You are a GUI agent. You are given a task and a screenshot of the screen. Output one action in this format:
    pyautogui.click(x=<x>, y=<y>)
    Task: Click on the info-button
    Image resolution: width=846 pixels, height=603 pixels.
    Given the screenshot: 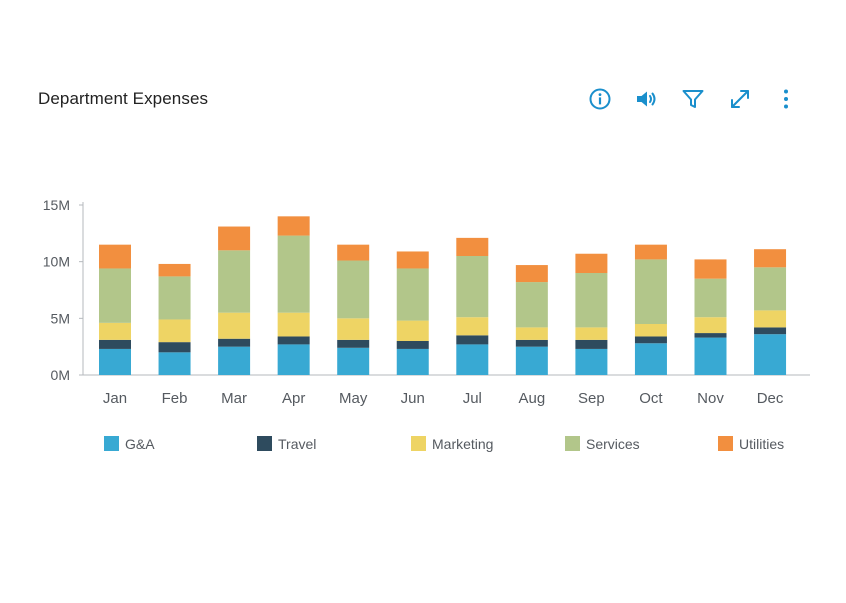 What is the action you would take?
    pyautogui.click(x=600, y=99)
    